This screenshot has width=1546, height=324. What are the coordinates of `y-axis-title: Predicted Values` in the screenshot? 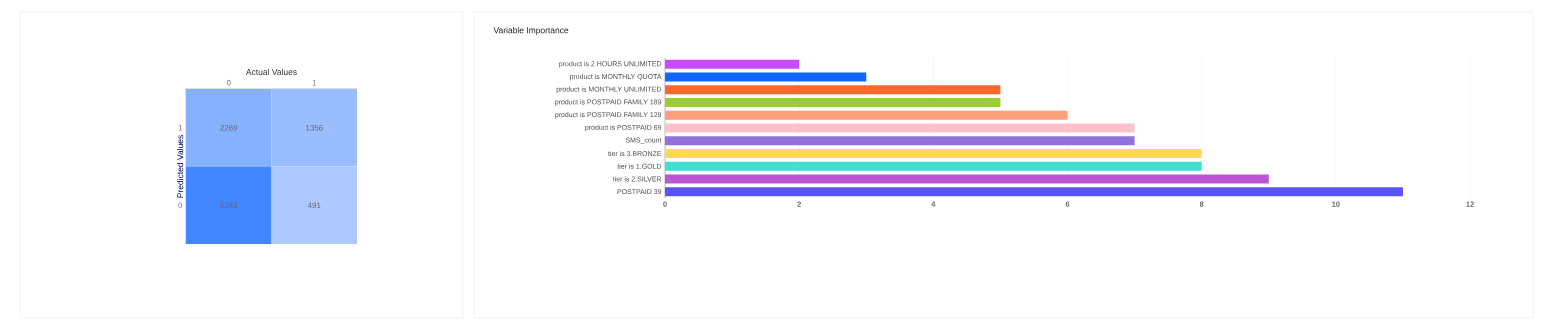 It's located at (180, 166).